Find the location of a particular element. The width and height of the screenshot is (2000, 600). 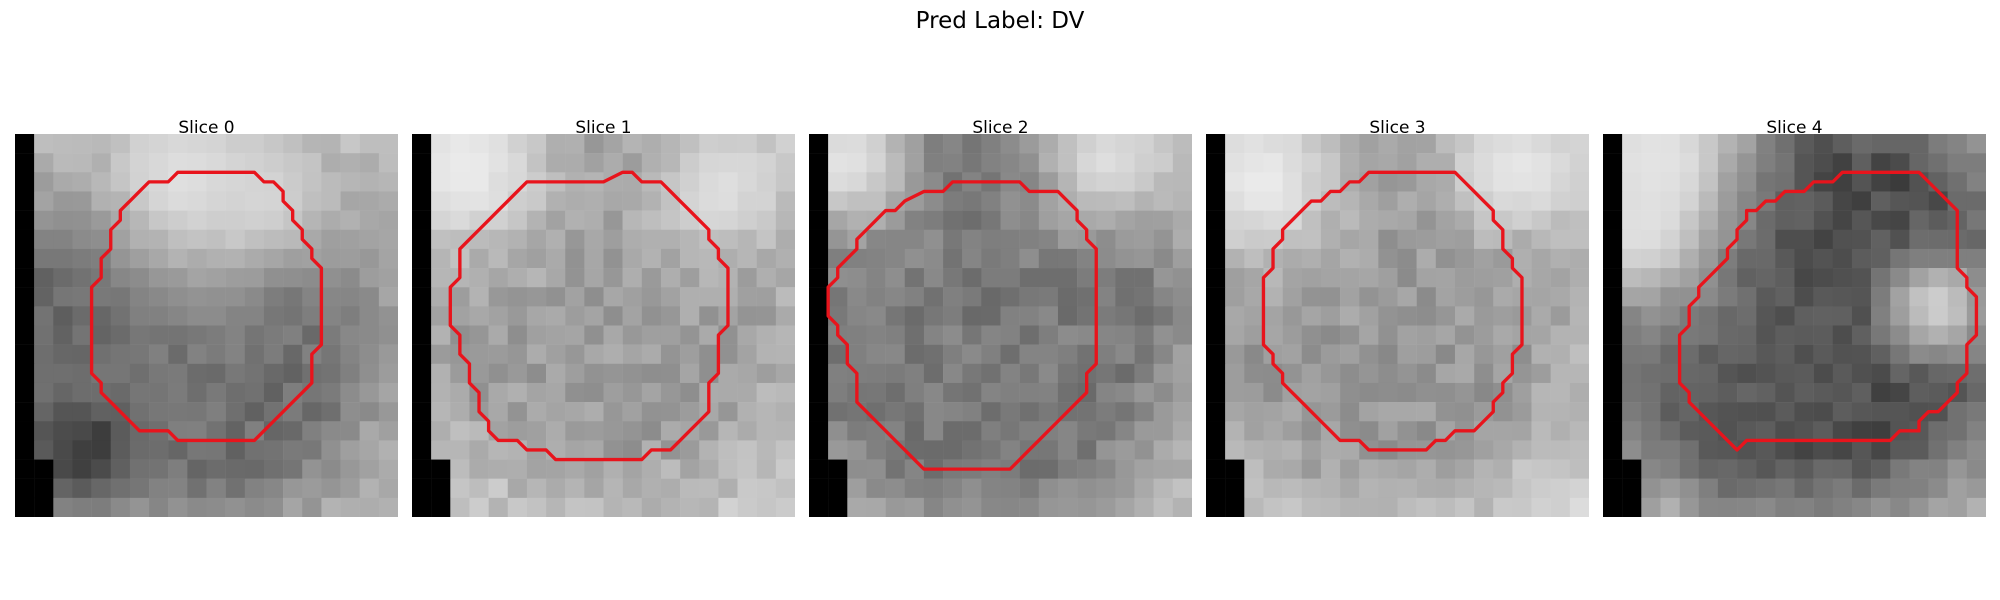

panel-title: Slice 3 is located at coordinates (1397, 128).